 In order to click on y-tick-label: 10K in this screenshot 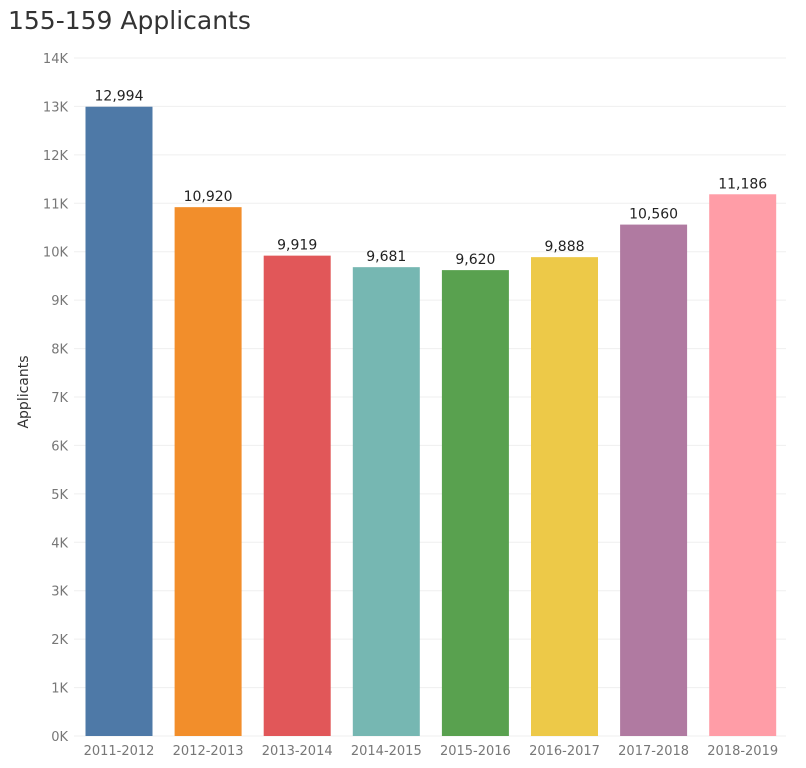, I will do `click(56, 253)`.